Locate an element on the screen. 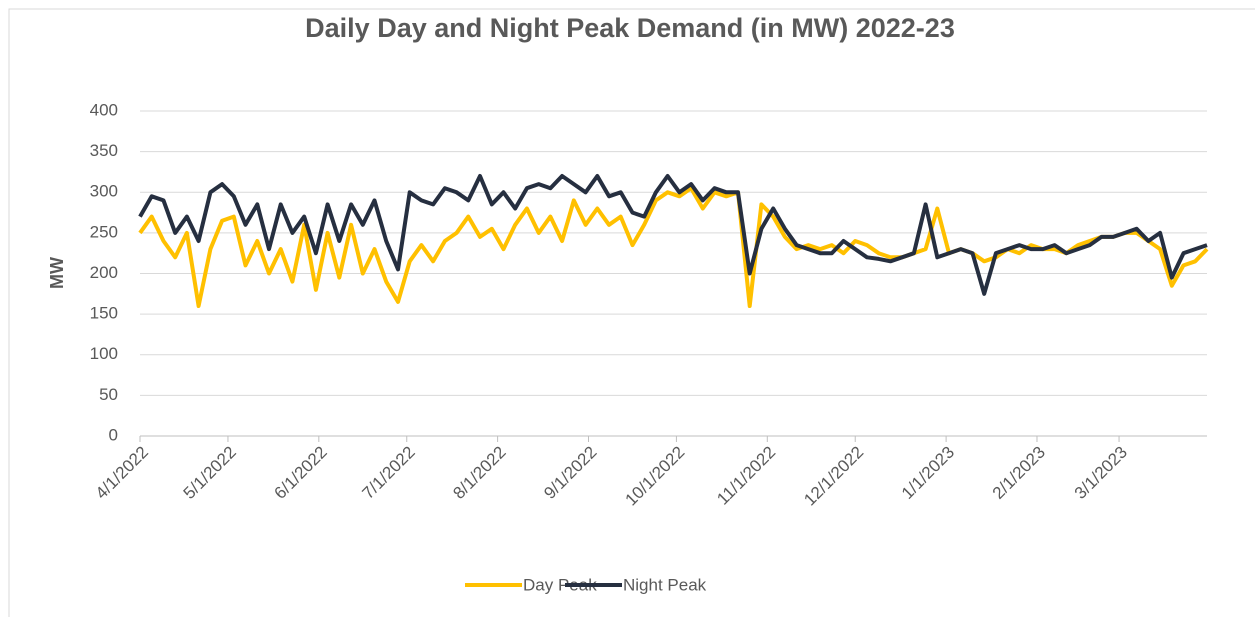 This screenshot has height=622, width=1255. y-tick-label: 400 is located at coordinates (104, 109).